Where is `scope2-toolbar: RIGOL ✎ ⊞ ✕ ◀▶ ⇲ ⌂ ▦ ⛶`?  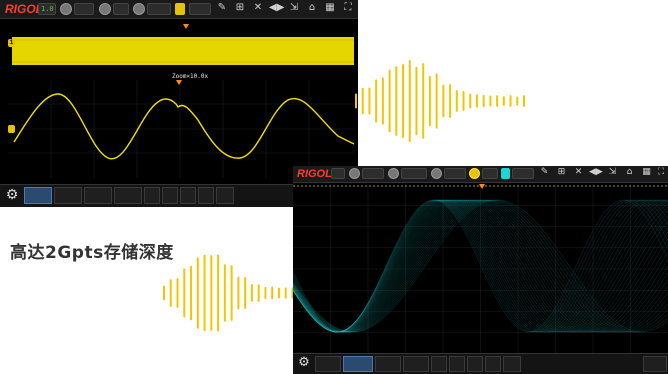 scope2-toolbar: RIGOL ✎ ⊞ ✕ ◀▶ ⇲ ⌂ ▦ ⛶ is located at coordinates (480, 174).